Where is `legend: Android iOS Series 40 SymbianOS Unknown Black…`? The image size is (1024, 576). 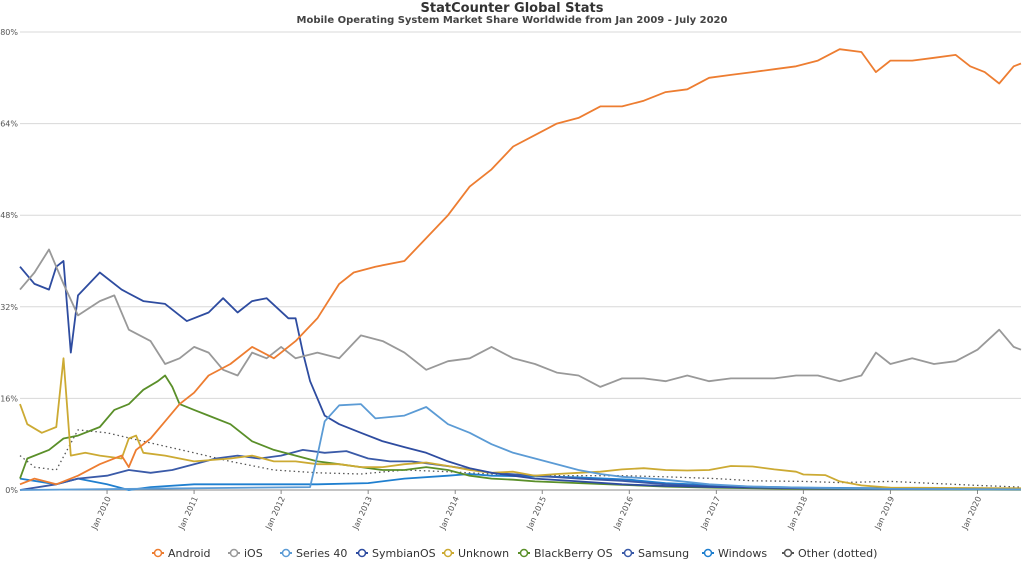
legend: Android iOS Series 40 SymbianOS Unknown Black… is located at coordinates (514, 553).